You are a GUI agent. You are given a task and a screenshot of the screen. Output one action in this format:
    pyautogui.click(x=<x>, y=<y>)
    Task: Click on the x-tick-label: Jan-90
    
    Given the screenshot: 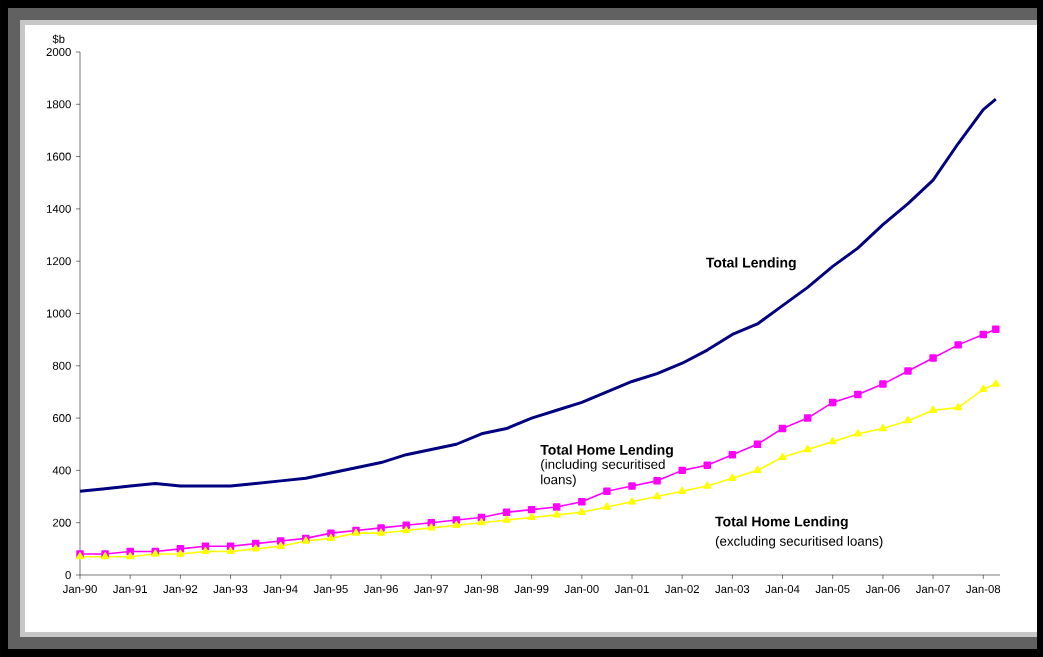 What is the action you would take?
    pyautogui.click(x=79, y=589)
    